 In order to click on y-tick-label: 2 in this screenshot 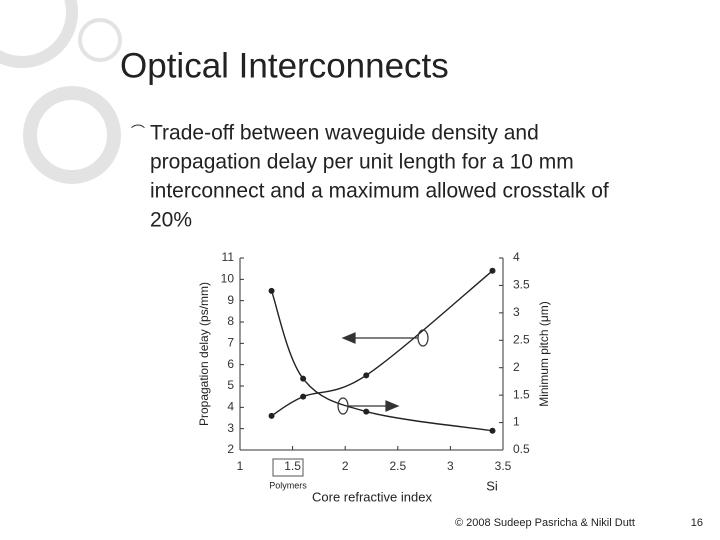, I will do `click(230, 449)`.